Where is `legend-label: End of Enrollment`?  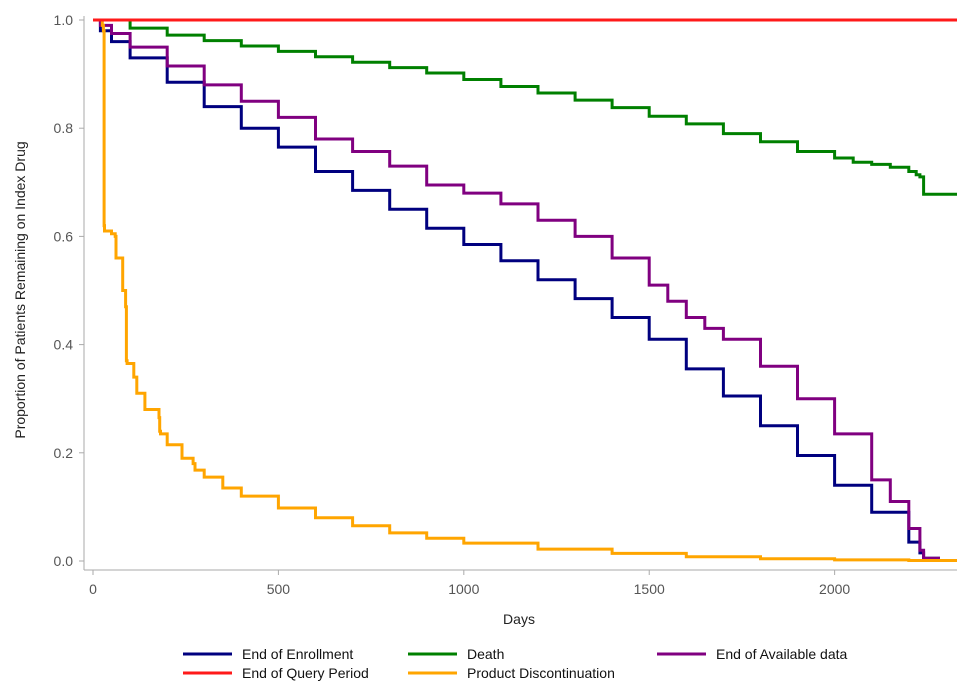
legend-label: End of Enrollment is located at coordinates (297, 654).